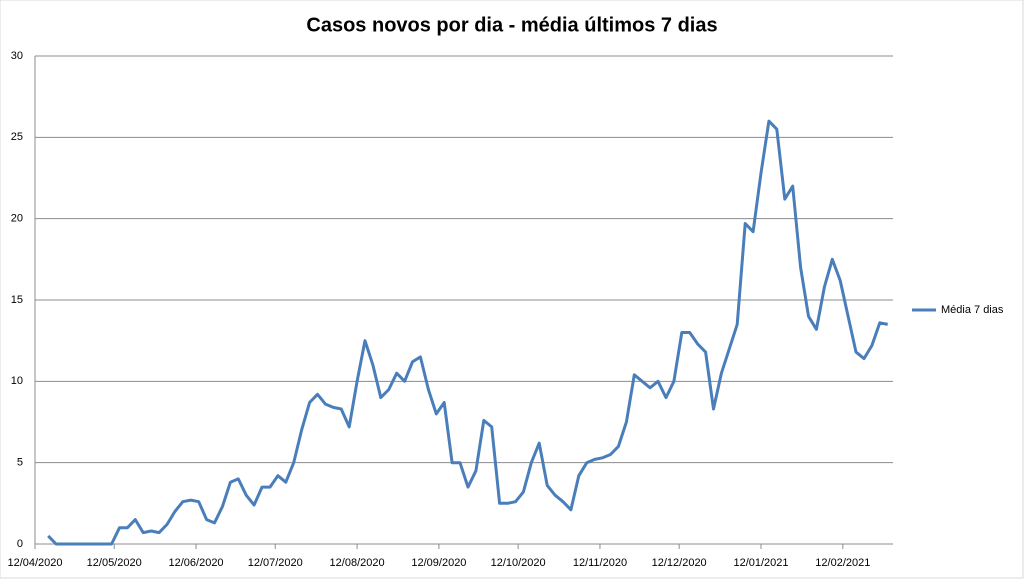  Describe the element at coordinates (196, 563) in the screenshot. I see `x-tick-label: 12/06/2020` at that location.